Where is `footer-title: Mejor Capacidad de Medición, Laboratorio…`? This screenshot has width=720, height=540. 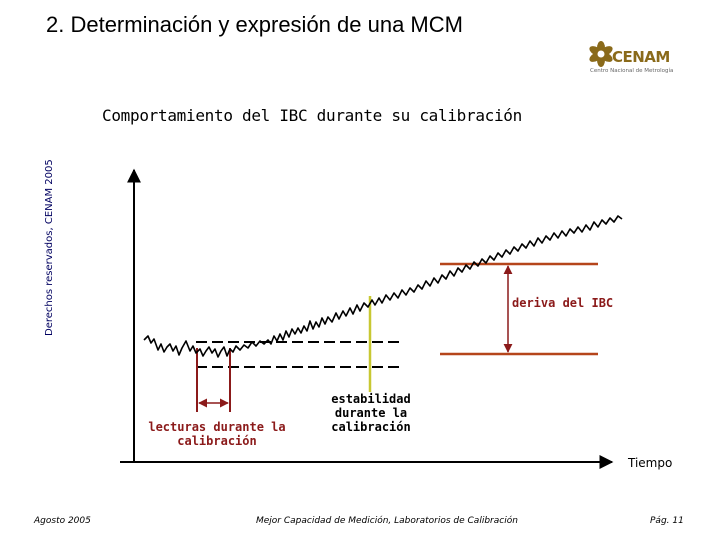 footer-title: Mejor Capacidad de Medición, Laboratorio… is located at coordinates (387, 521).